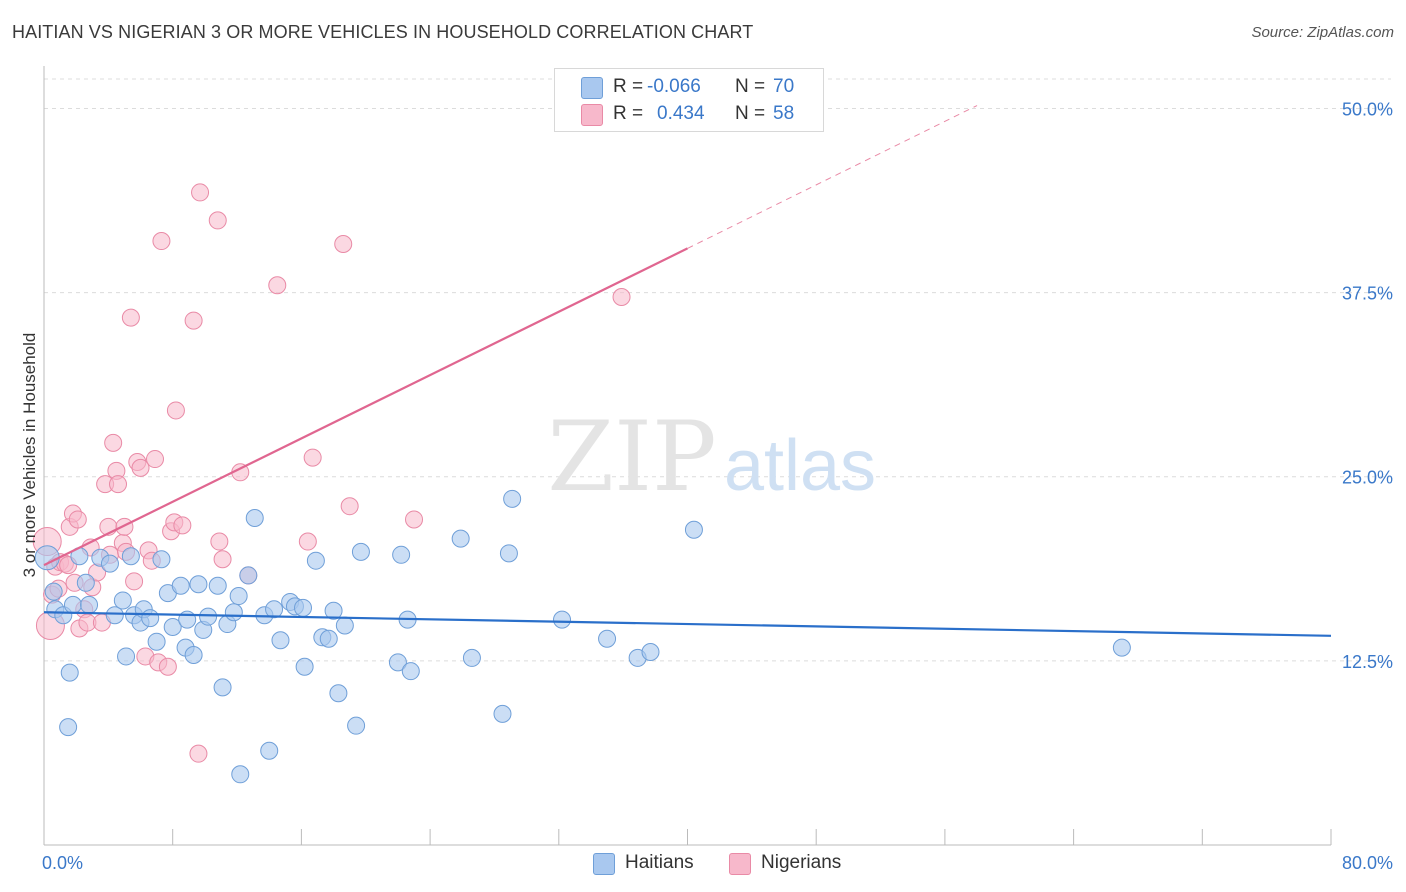 The image size is (1406, 892). Describe the element at coordinates (592, 115) in the screenshot. I see `nigerian-swatch` at that location.